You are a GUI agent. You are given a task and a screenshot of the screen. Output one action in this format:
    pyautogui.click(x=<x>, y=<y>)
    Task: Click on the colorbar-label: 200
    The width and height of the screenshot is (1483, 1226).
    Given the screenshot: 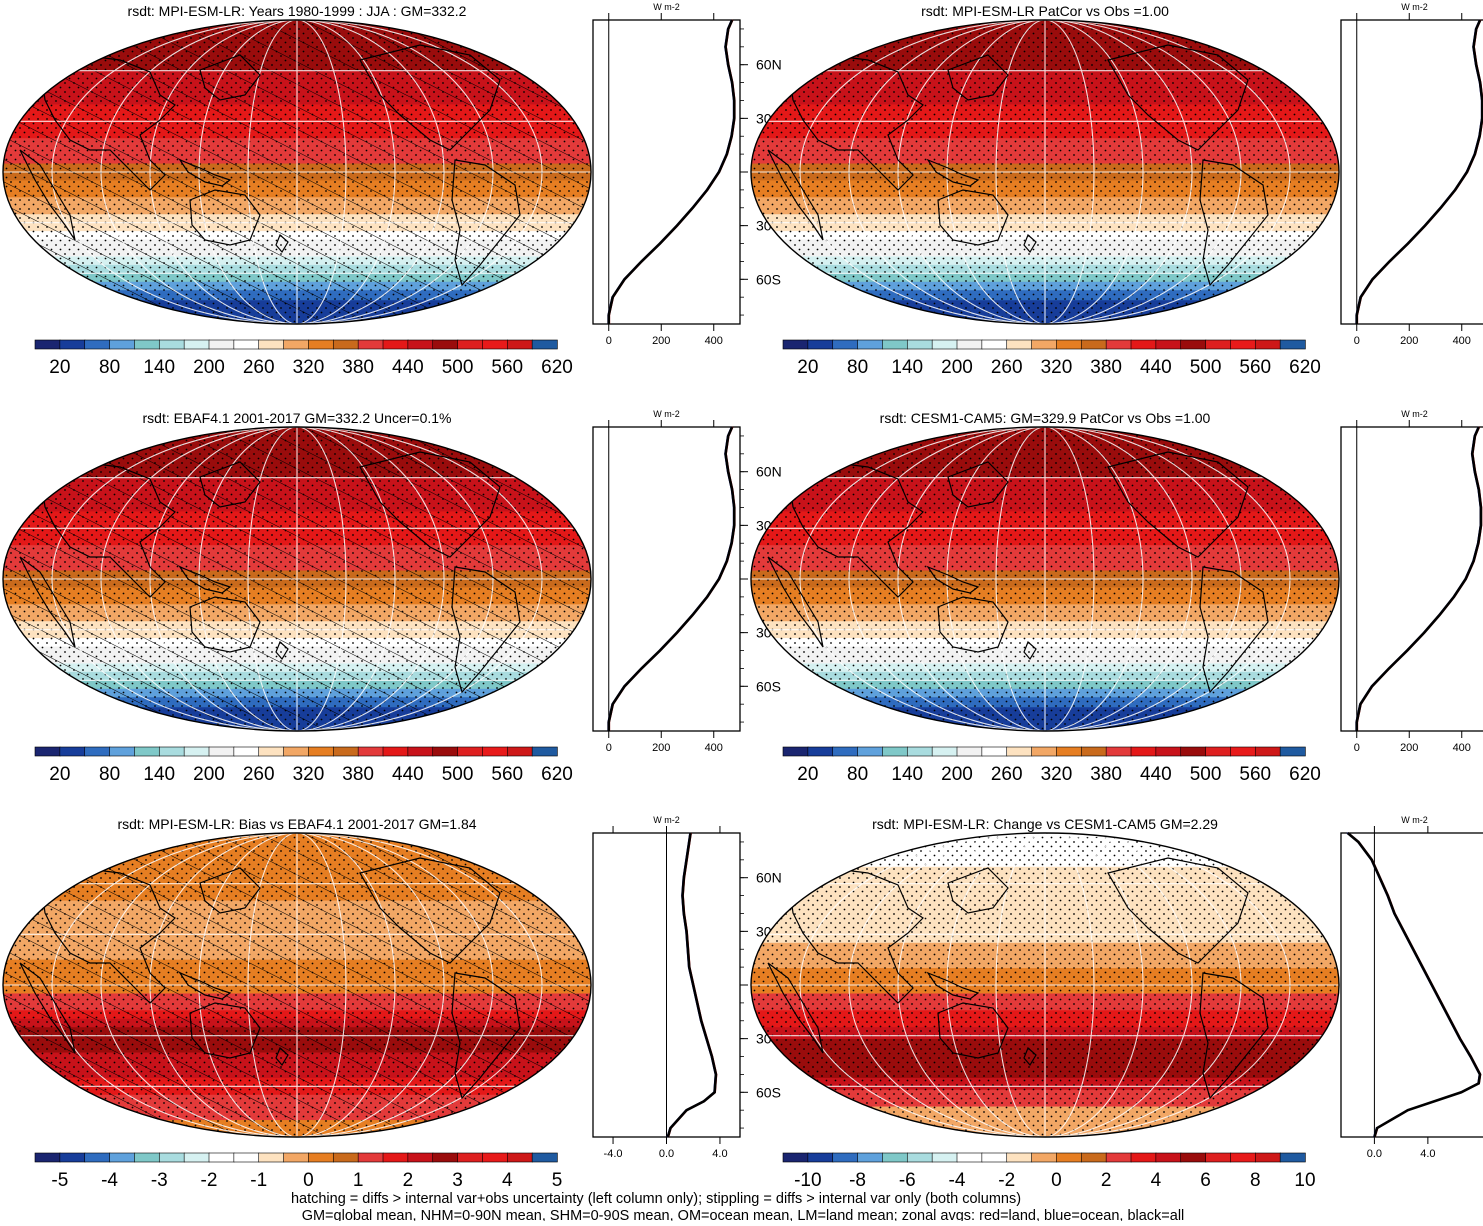 What is the action you would take?
    pyautogui.click(x=957, y=367)
    